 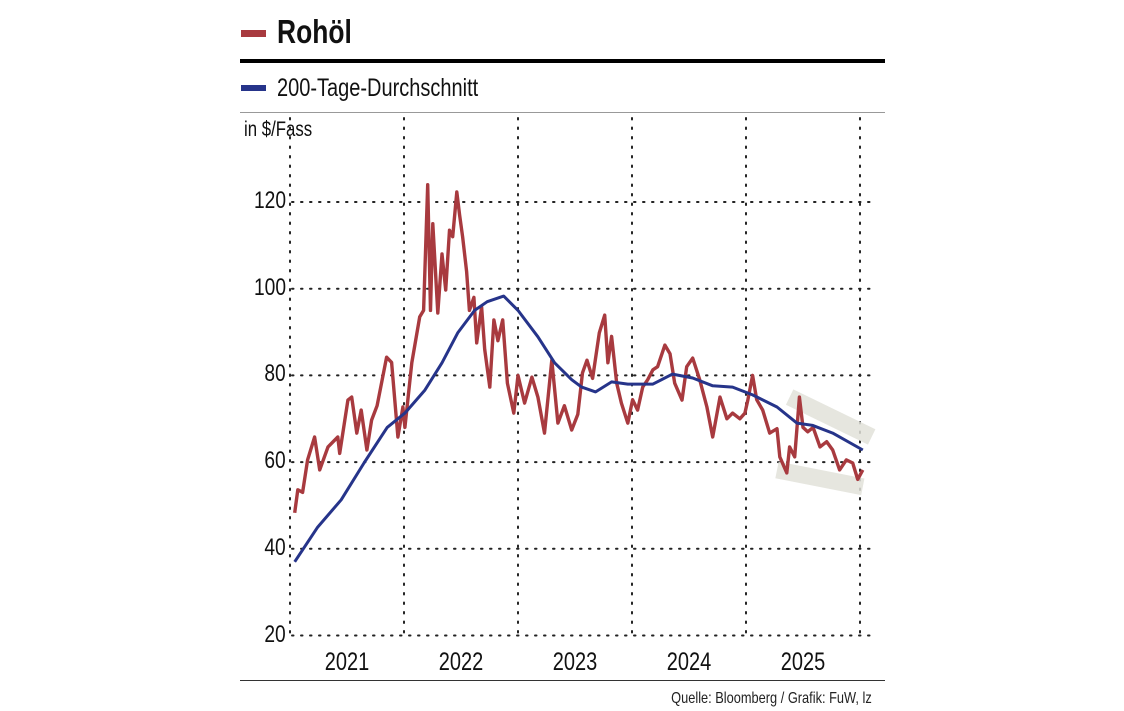 What do you see at coordinates (278, 129) in the screenshot?
I see `y-axis-label: in $/Fass` at bounding box center [278, 129].